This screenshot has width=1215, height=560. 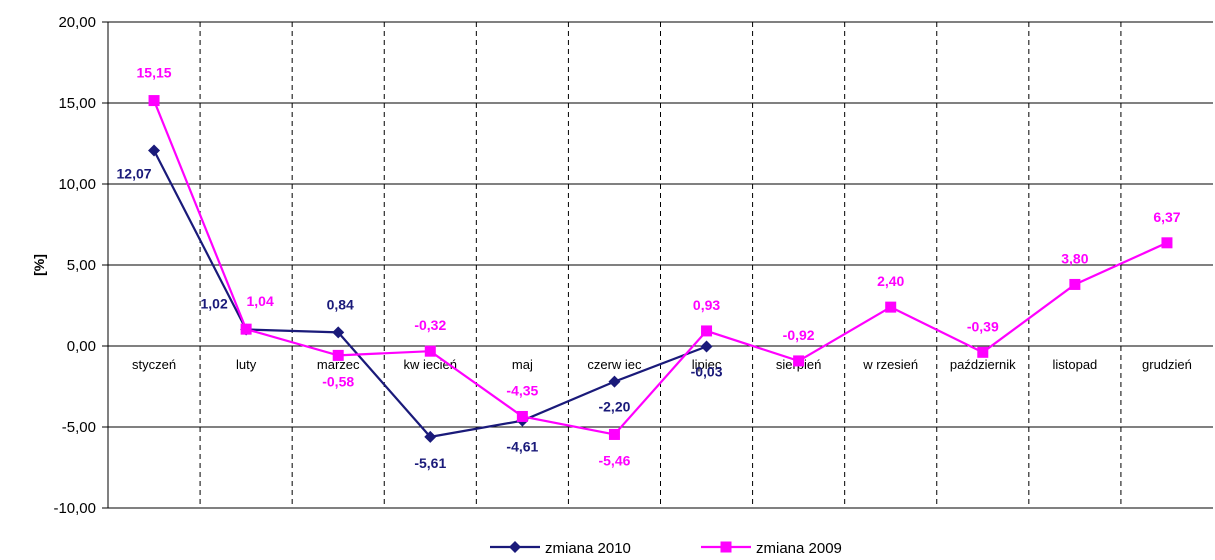 I want to click on data-label: 1,02, so click(x=214, y=303).